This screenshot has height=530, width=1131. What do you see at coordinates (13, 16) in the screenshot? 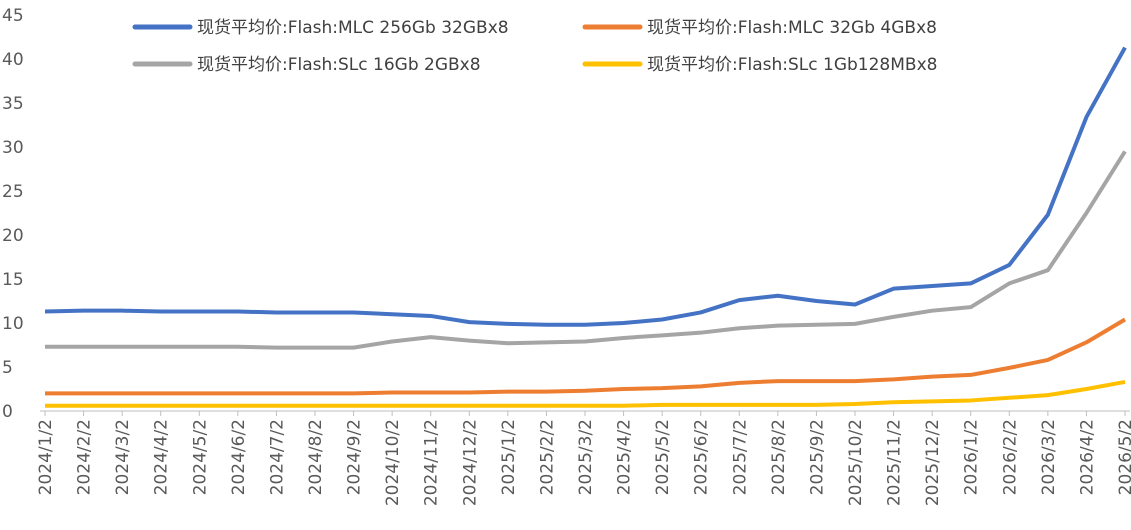
I see `y-tick-label: 45` at bounding box center [13, 16].